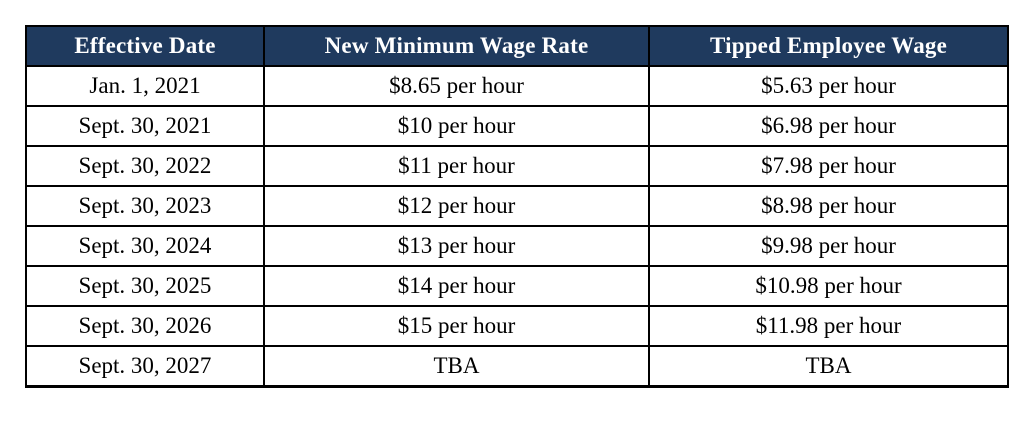 Image resolution: width=1032 pixels, height=428 pixels. What do you see at coordinates (145, 166) in the screenshot?
I see `table-cell-date: Sept. 30, 2022` at bounding box center [145, 166].